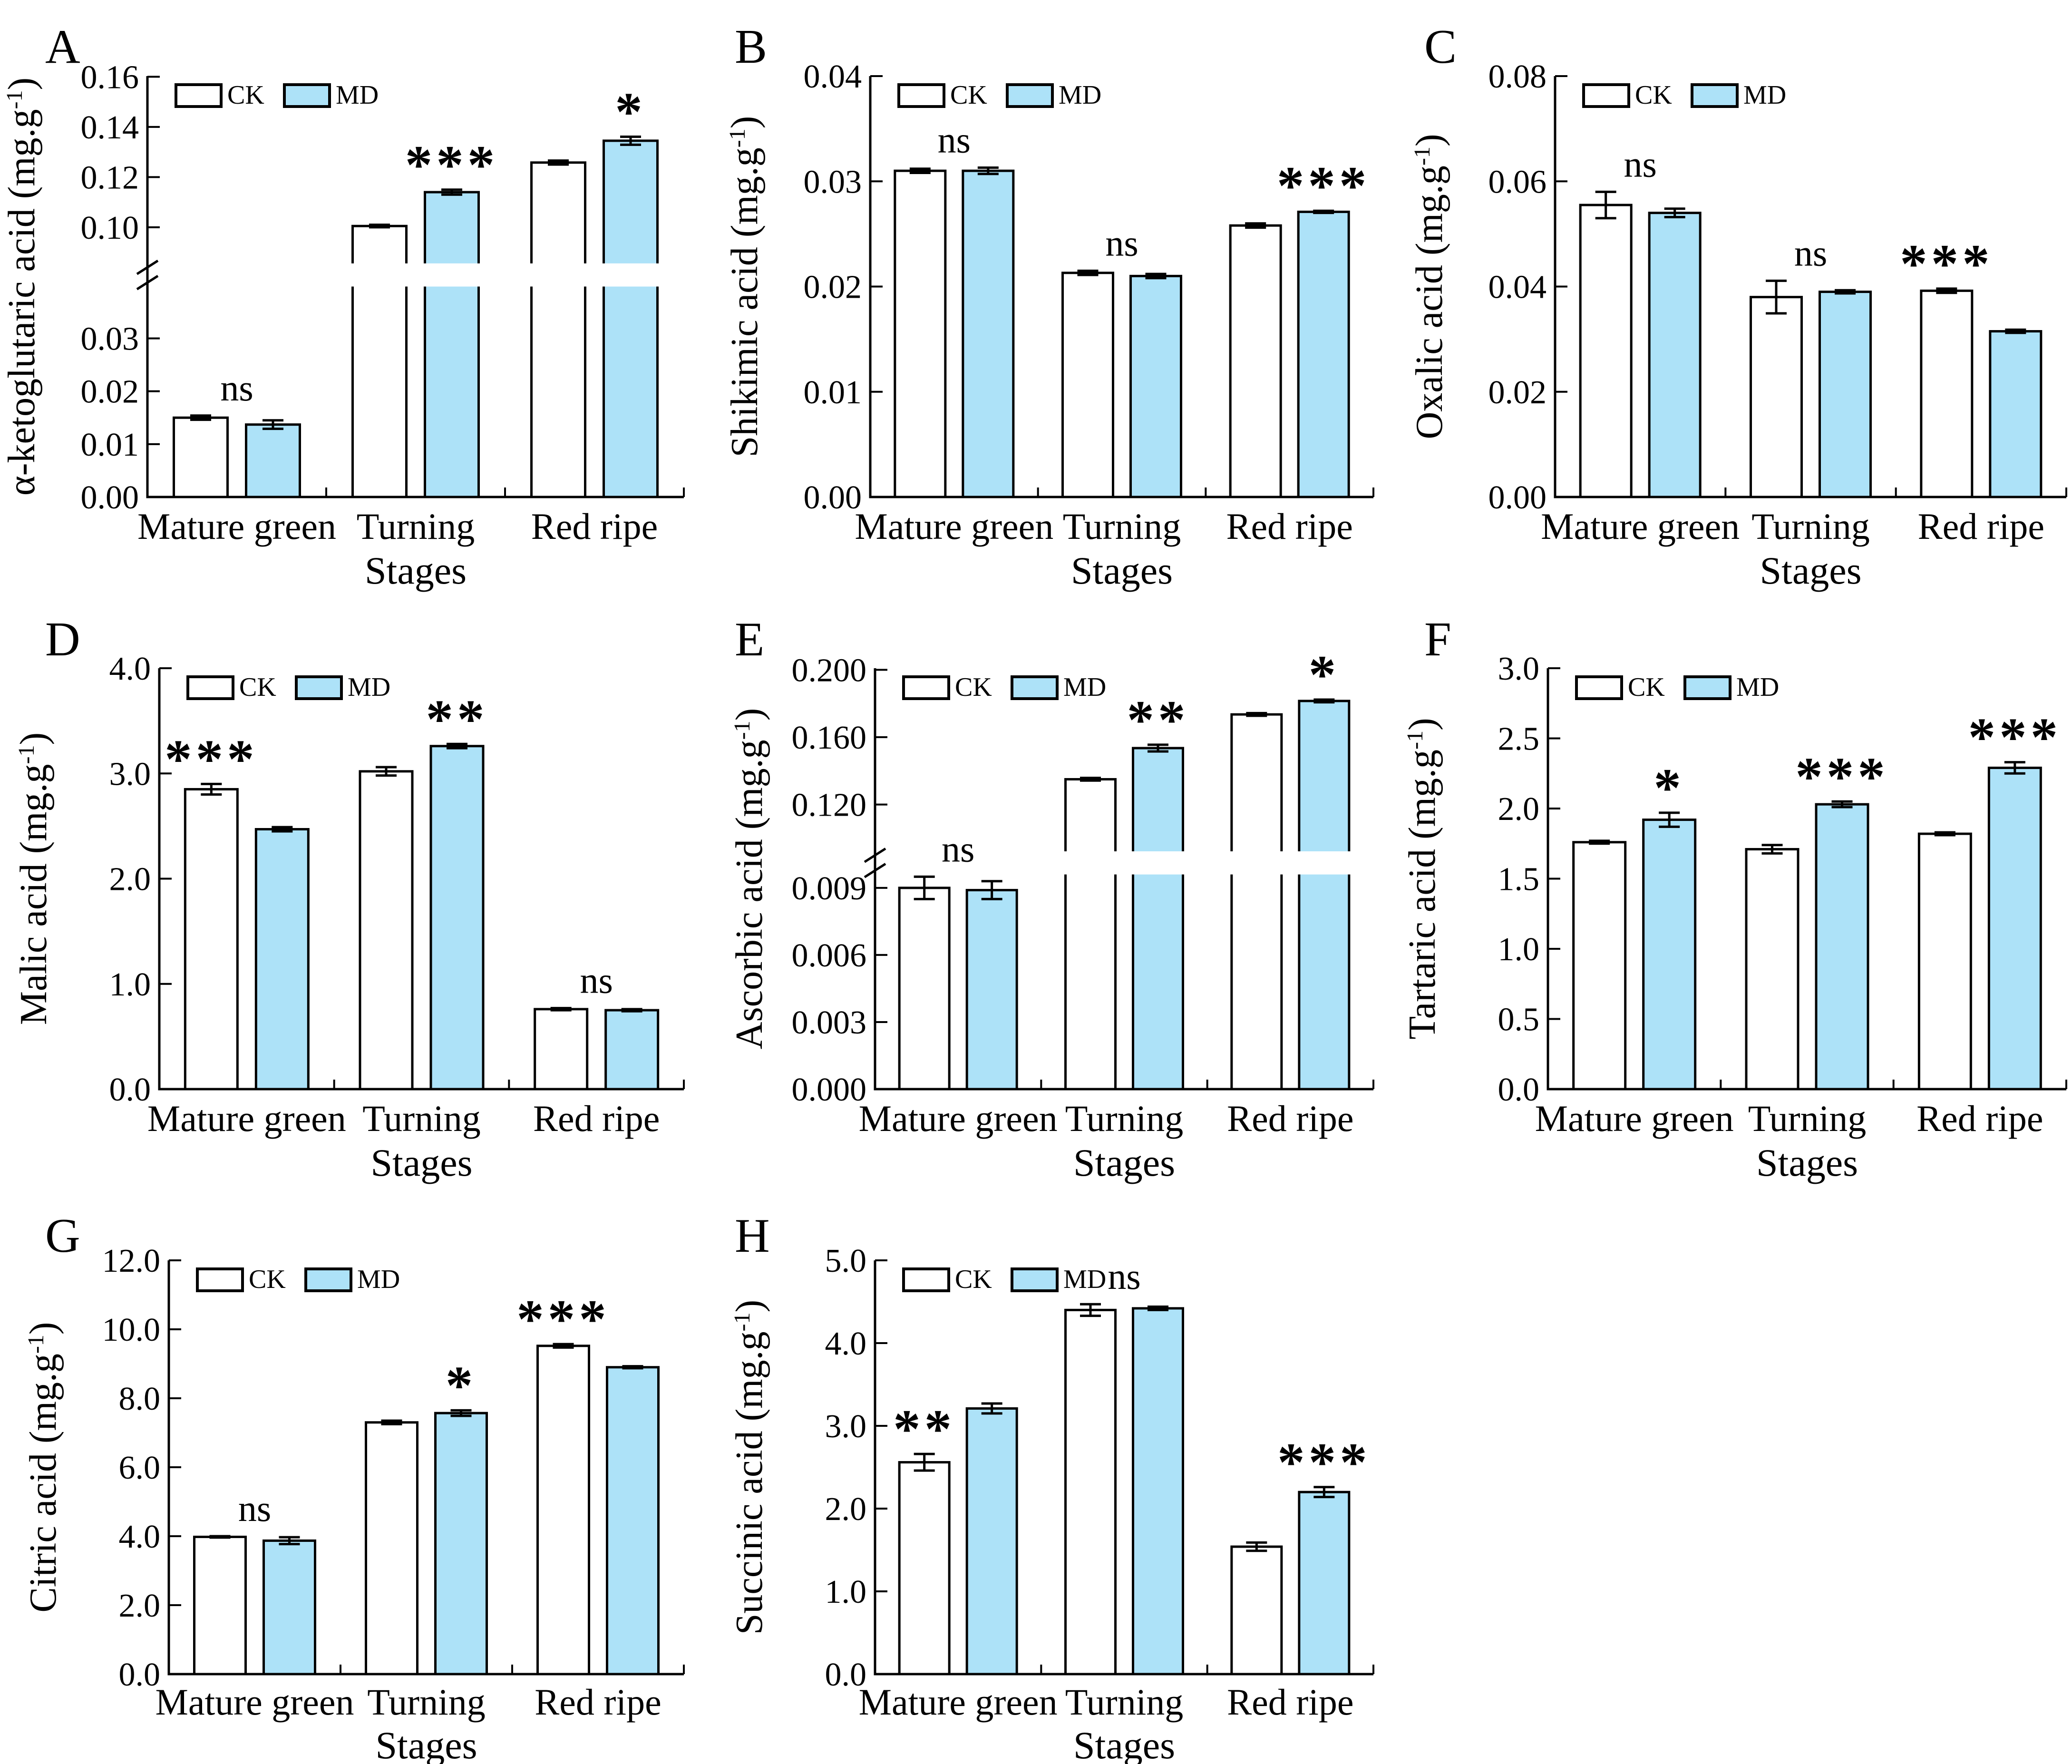 The width and height of the screenshot is (2072, 1764). Describe the element at coordinates (147, 283) in the screenshot. I see `axis-break-icon` at that location.